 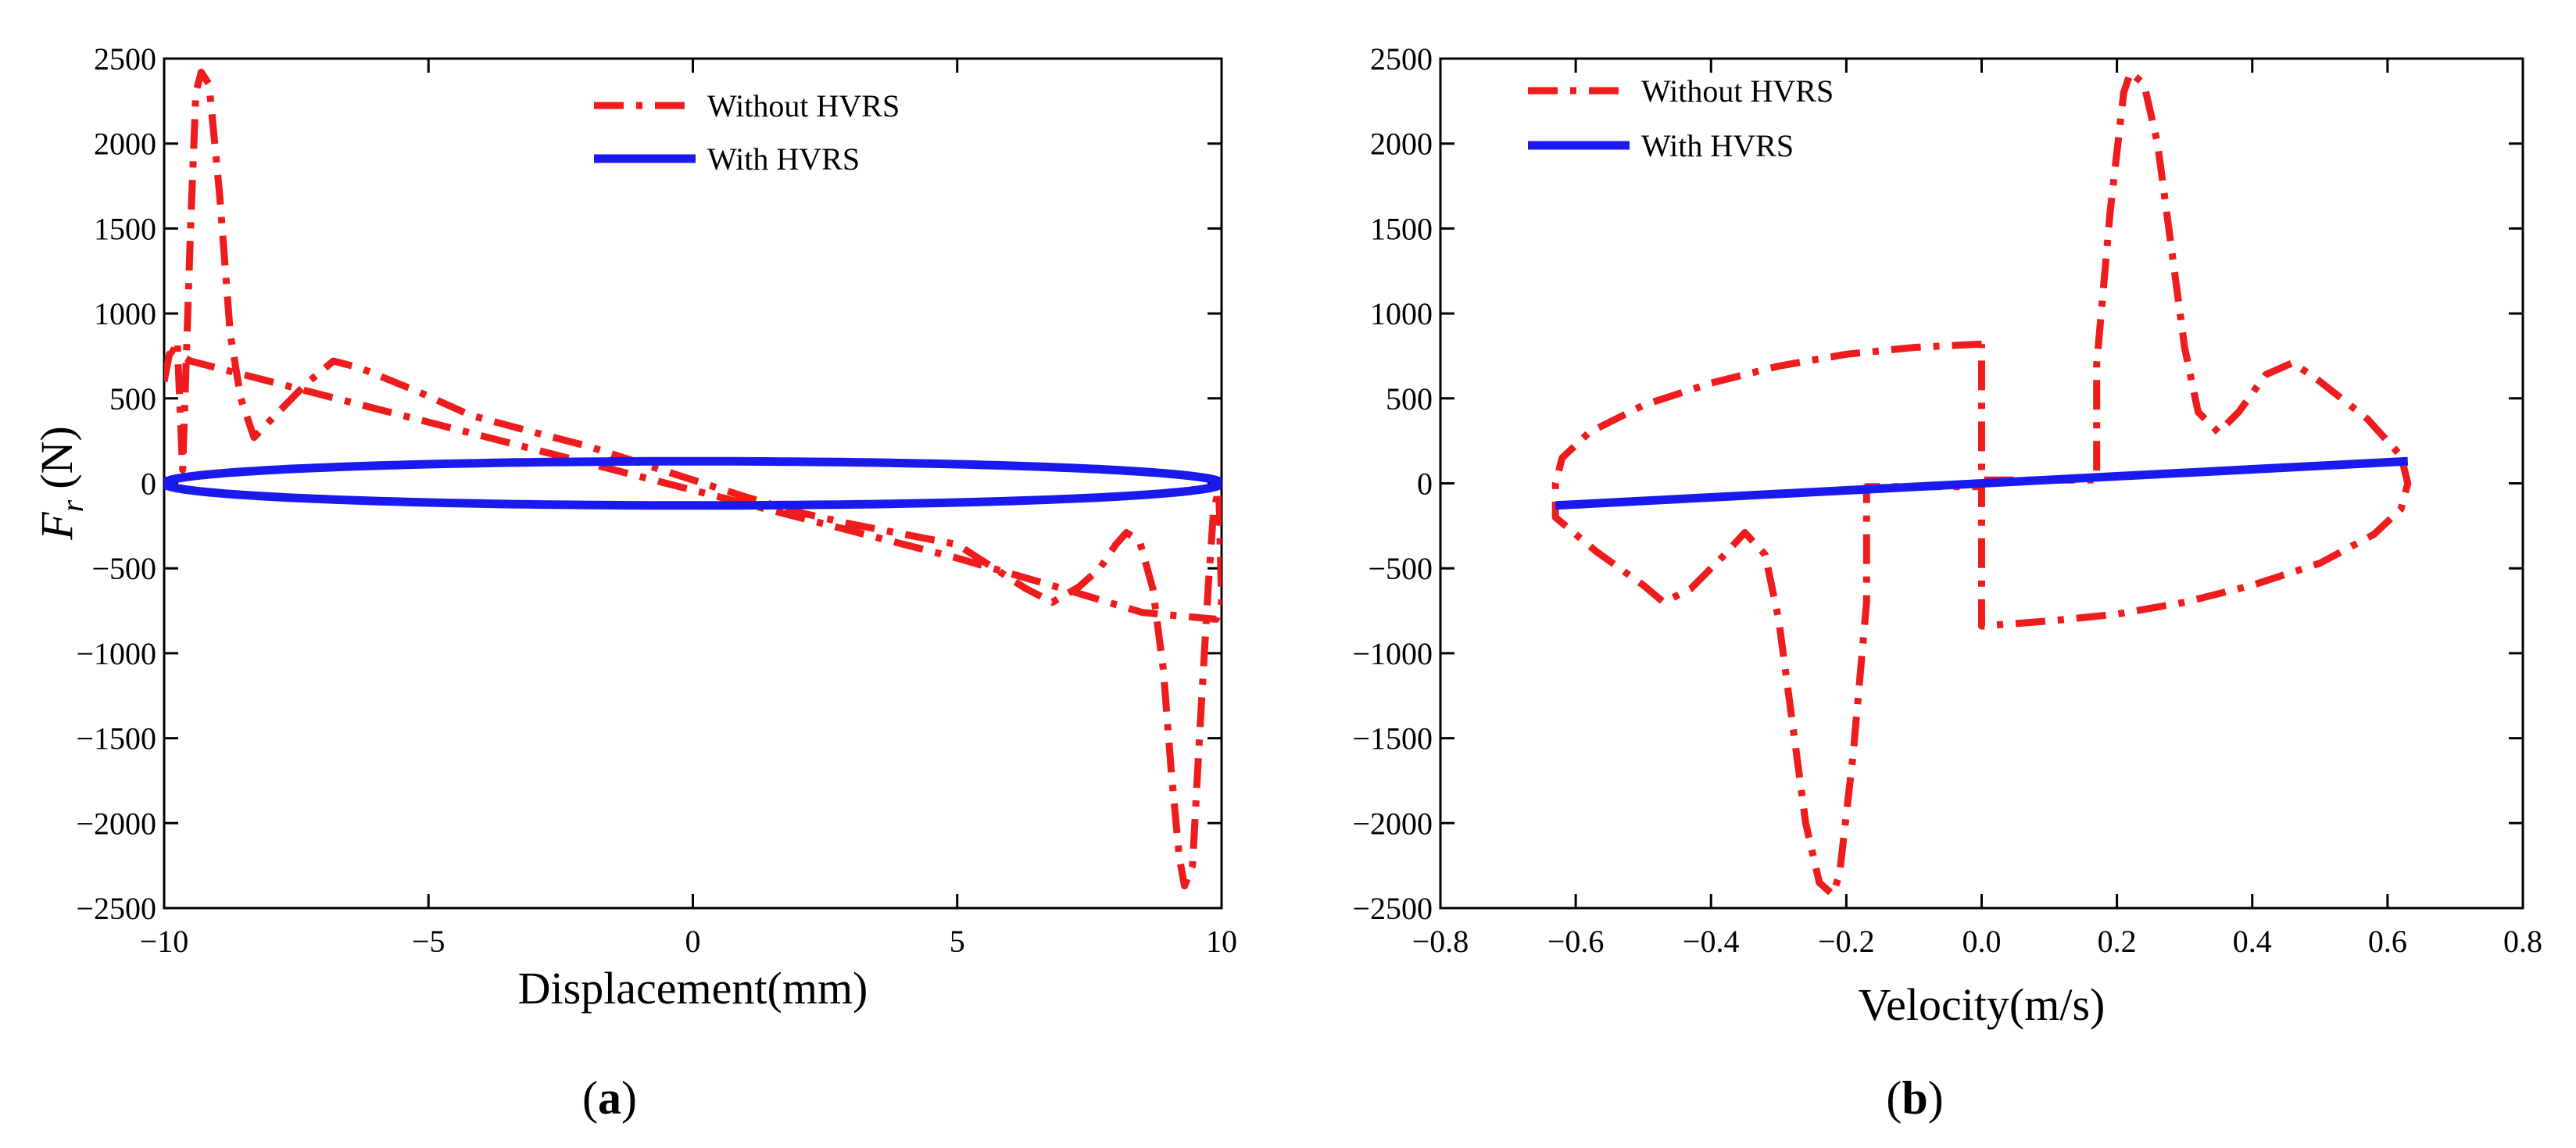 What do you see at coordinates (1982, 1005) in the screenshot?
I see `x-axis-label: Velocity(m/s)` at bounding box center [1982, 1005].